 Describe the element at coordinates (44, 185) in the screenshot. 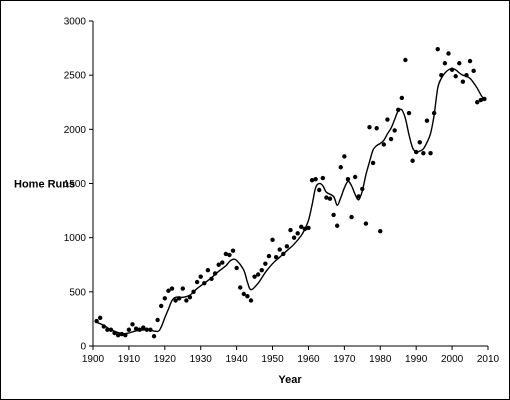

I see `y-axis-title: Home Runs` at that location.